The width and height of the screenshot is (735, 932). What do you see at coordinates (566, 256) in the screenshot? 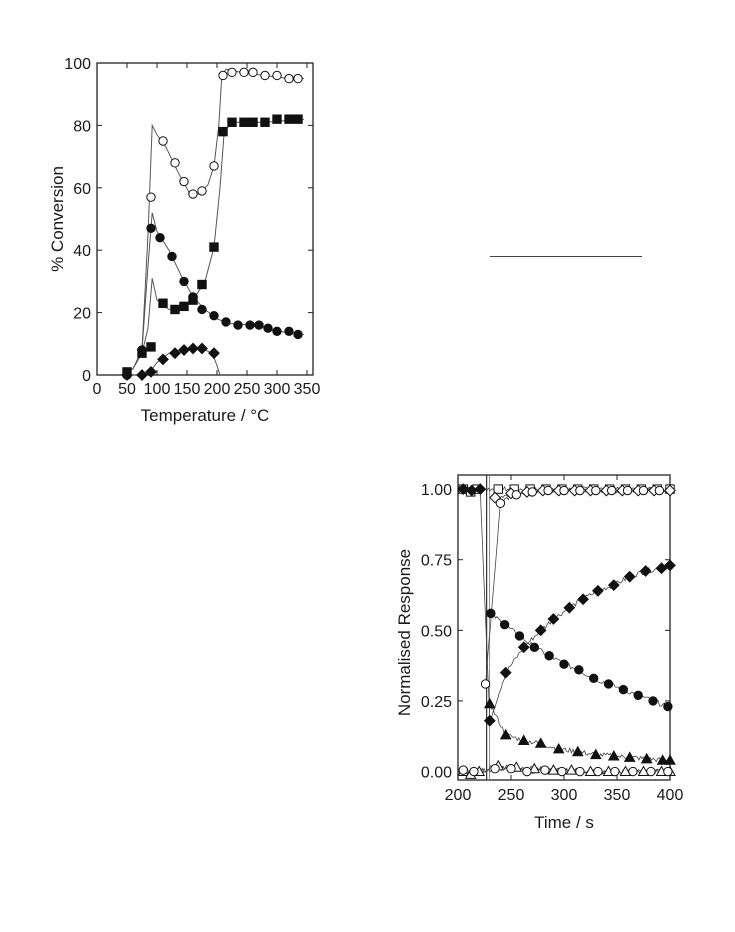
I see `separator-line` at bounding box center [566, 256].